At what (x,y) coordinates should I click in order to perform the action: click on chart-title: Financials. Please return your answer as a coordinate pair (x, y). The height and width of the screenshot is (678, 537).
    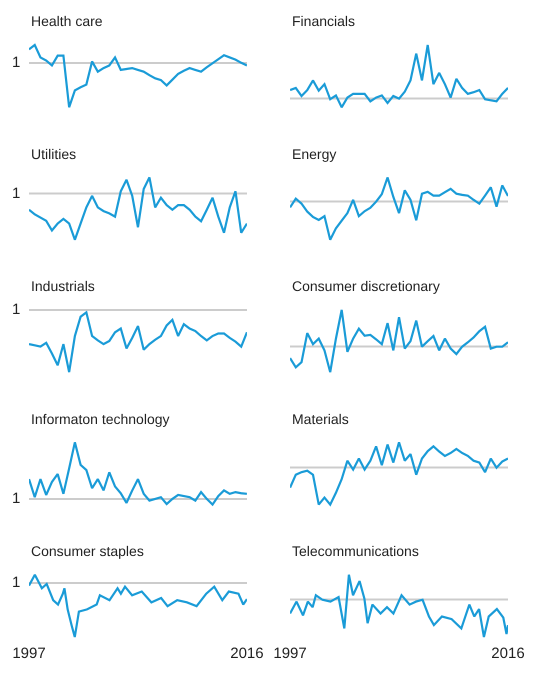
    Looking at the image, I should click on (324, 21).